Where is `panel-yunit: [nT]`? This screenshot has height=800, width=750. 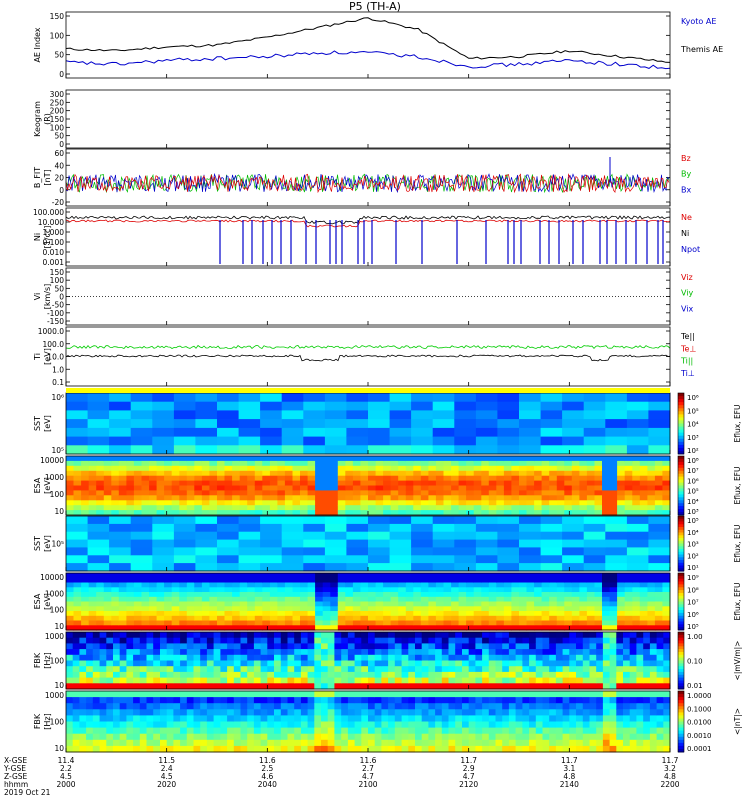
panel-yunit: [nT] is located at coordinates (47, 177).